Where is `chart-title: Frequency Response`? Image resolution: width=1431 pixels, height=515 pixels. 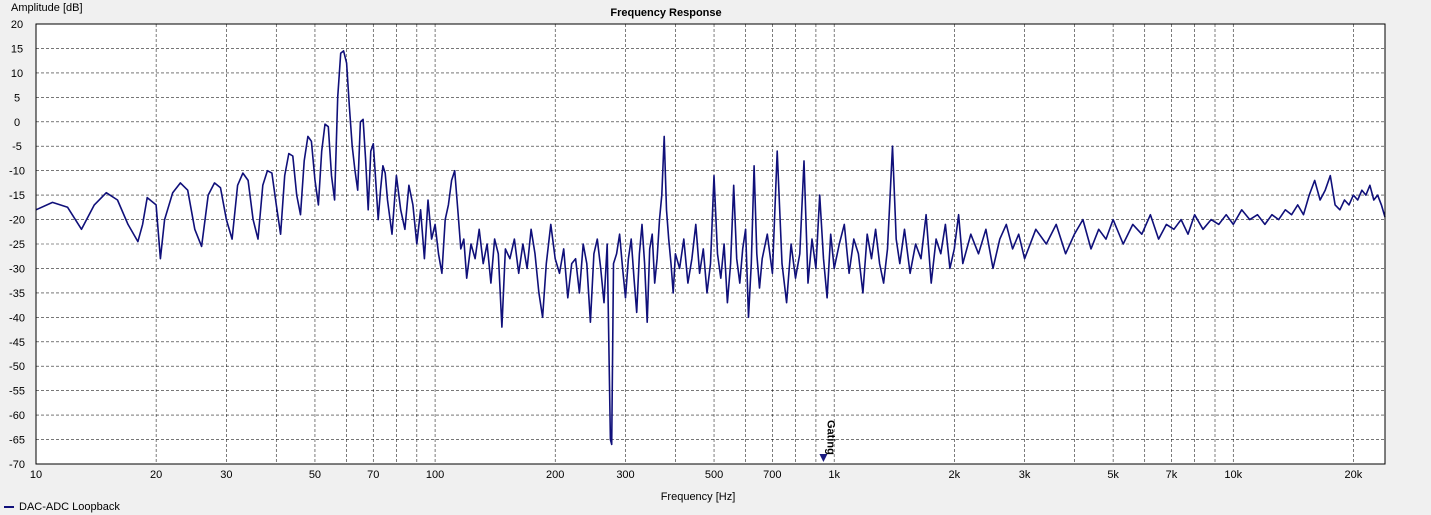
chart-title: Frequency Response is located at coordinates (665, 13).